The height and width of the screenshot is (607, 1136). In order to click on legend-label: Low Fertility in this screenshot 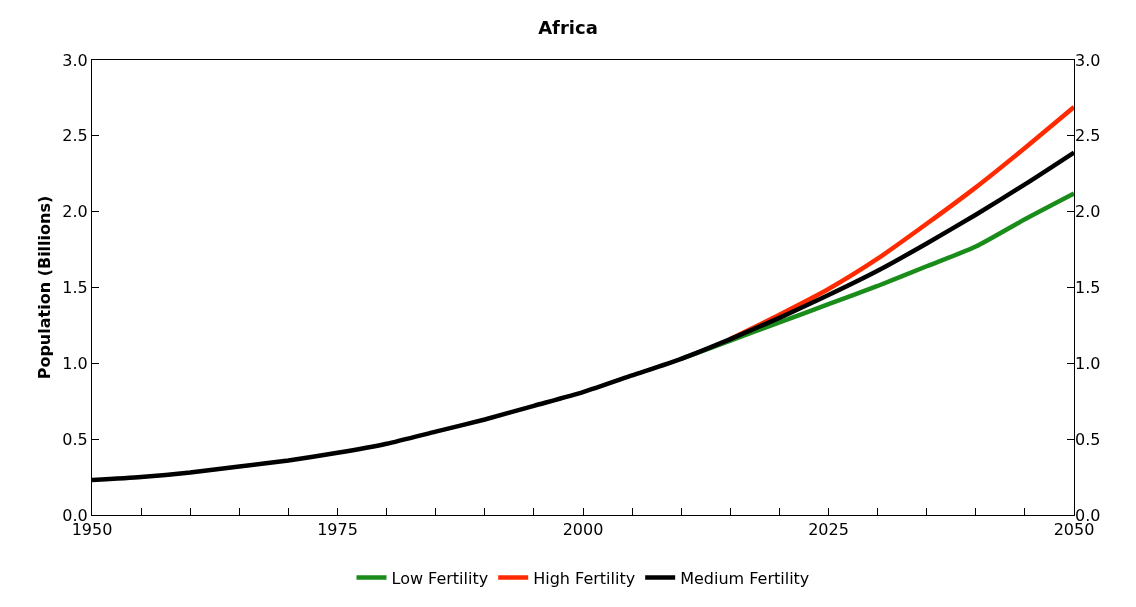, I will do `click(440, 578)`.